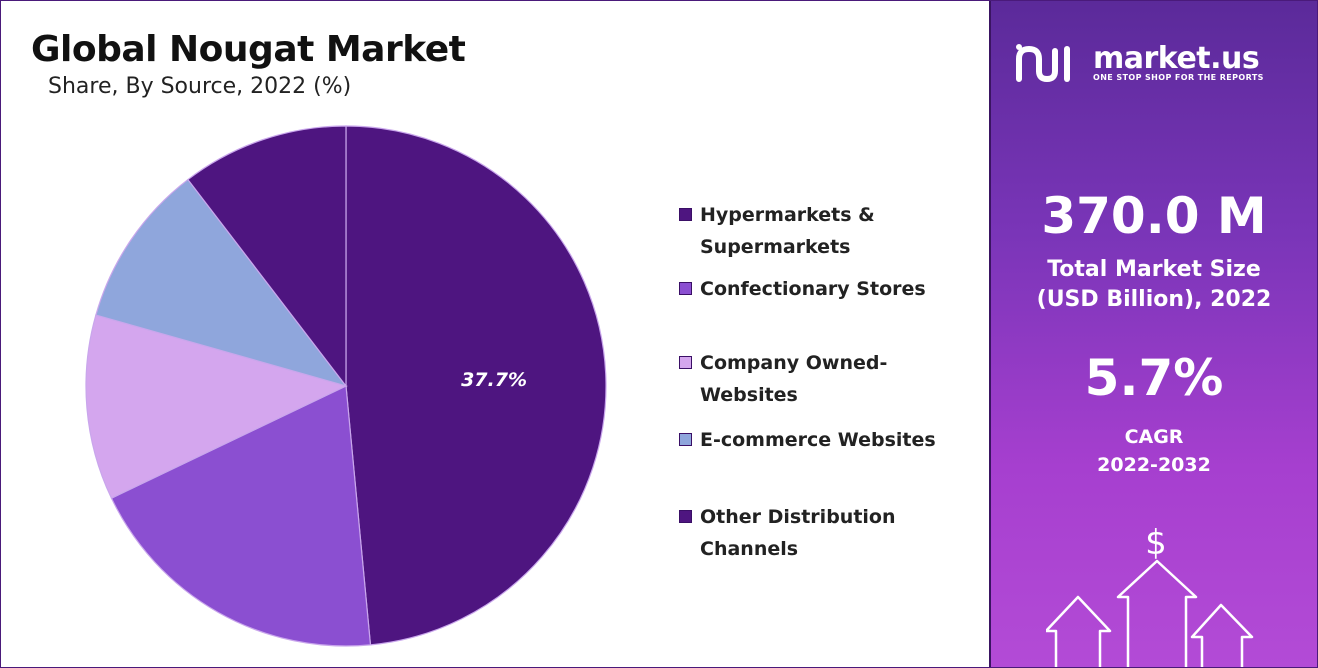 The image size is (1318, 668). I want to click on chart-subtitle: Share, By Source, 2022 (%), so click(200, 86).